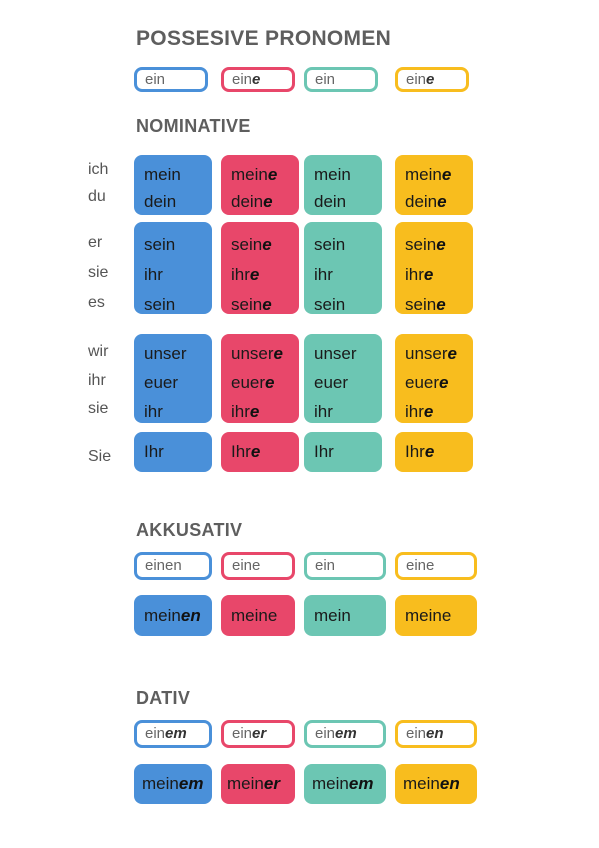 The width and height of the screenshot is (599, 848). I want to click on form-cell-fem: meine deine, so click(260, 185).